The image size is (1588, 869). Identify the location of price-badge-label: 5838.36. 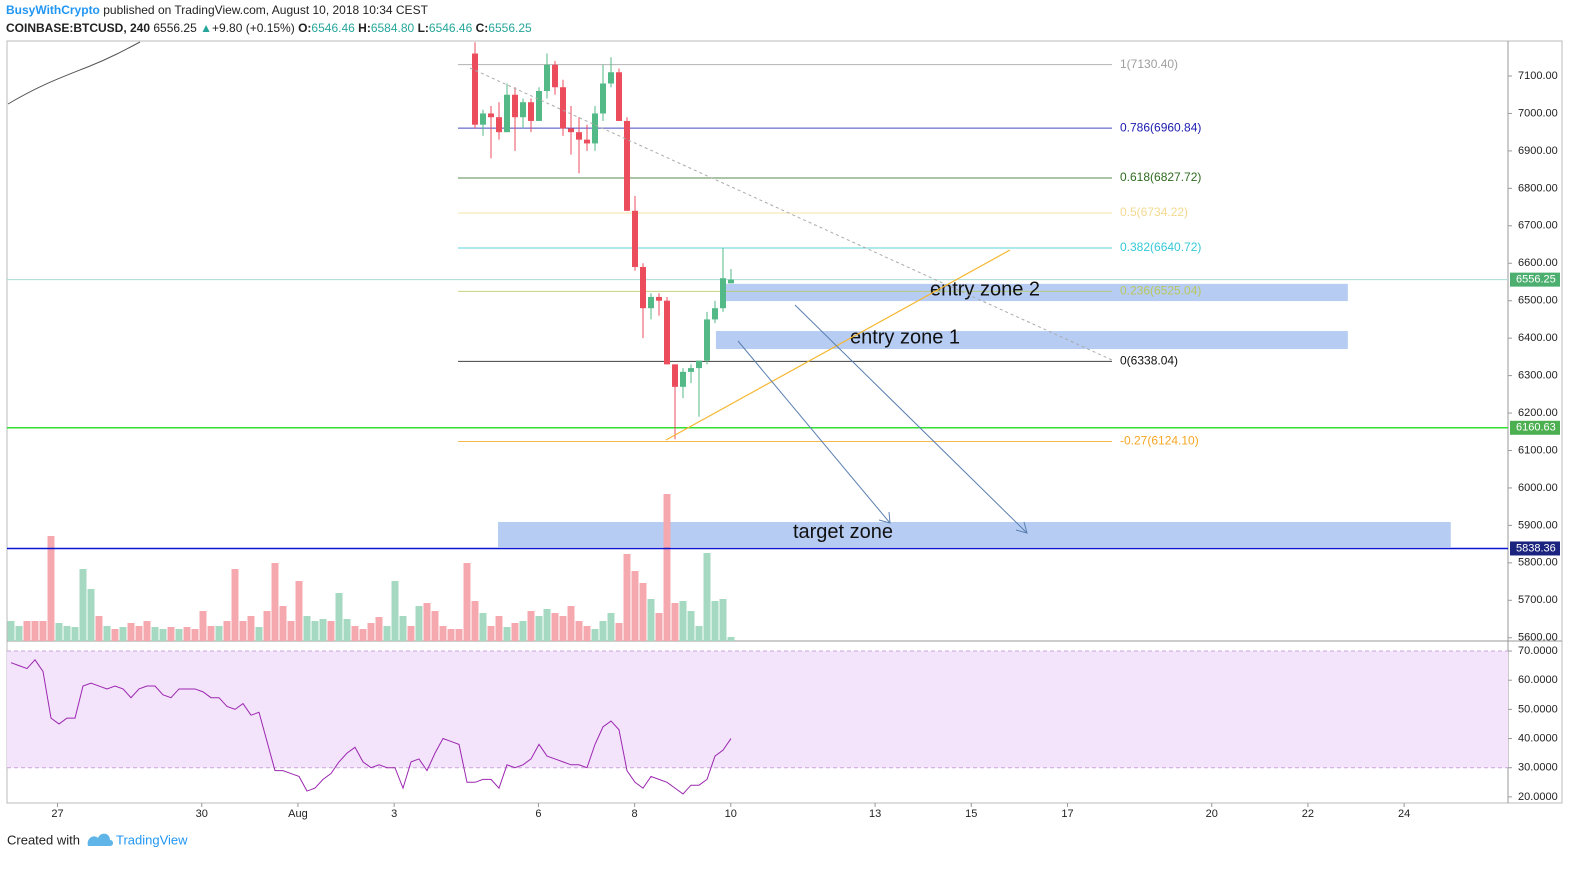
(1536, 548).